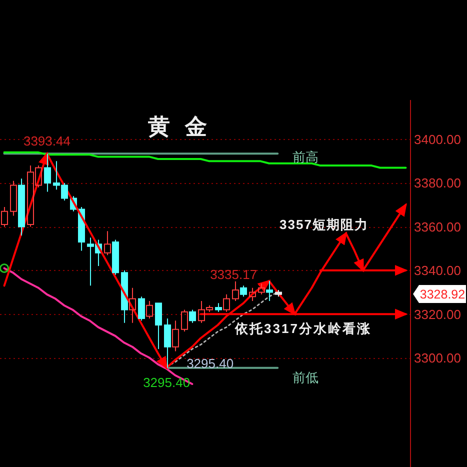 The height and width of the screenshot is (467, 467). Describe the element at coordinates (437, 314) in the screenshot. I see `y-tick-label: 3320.00` at that location.